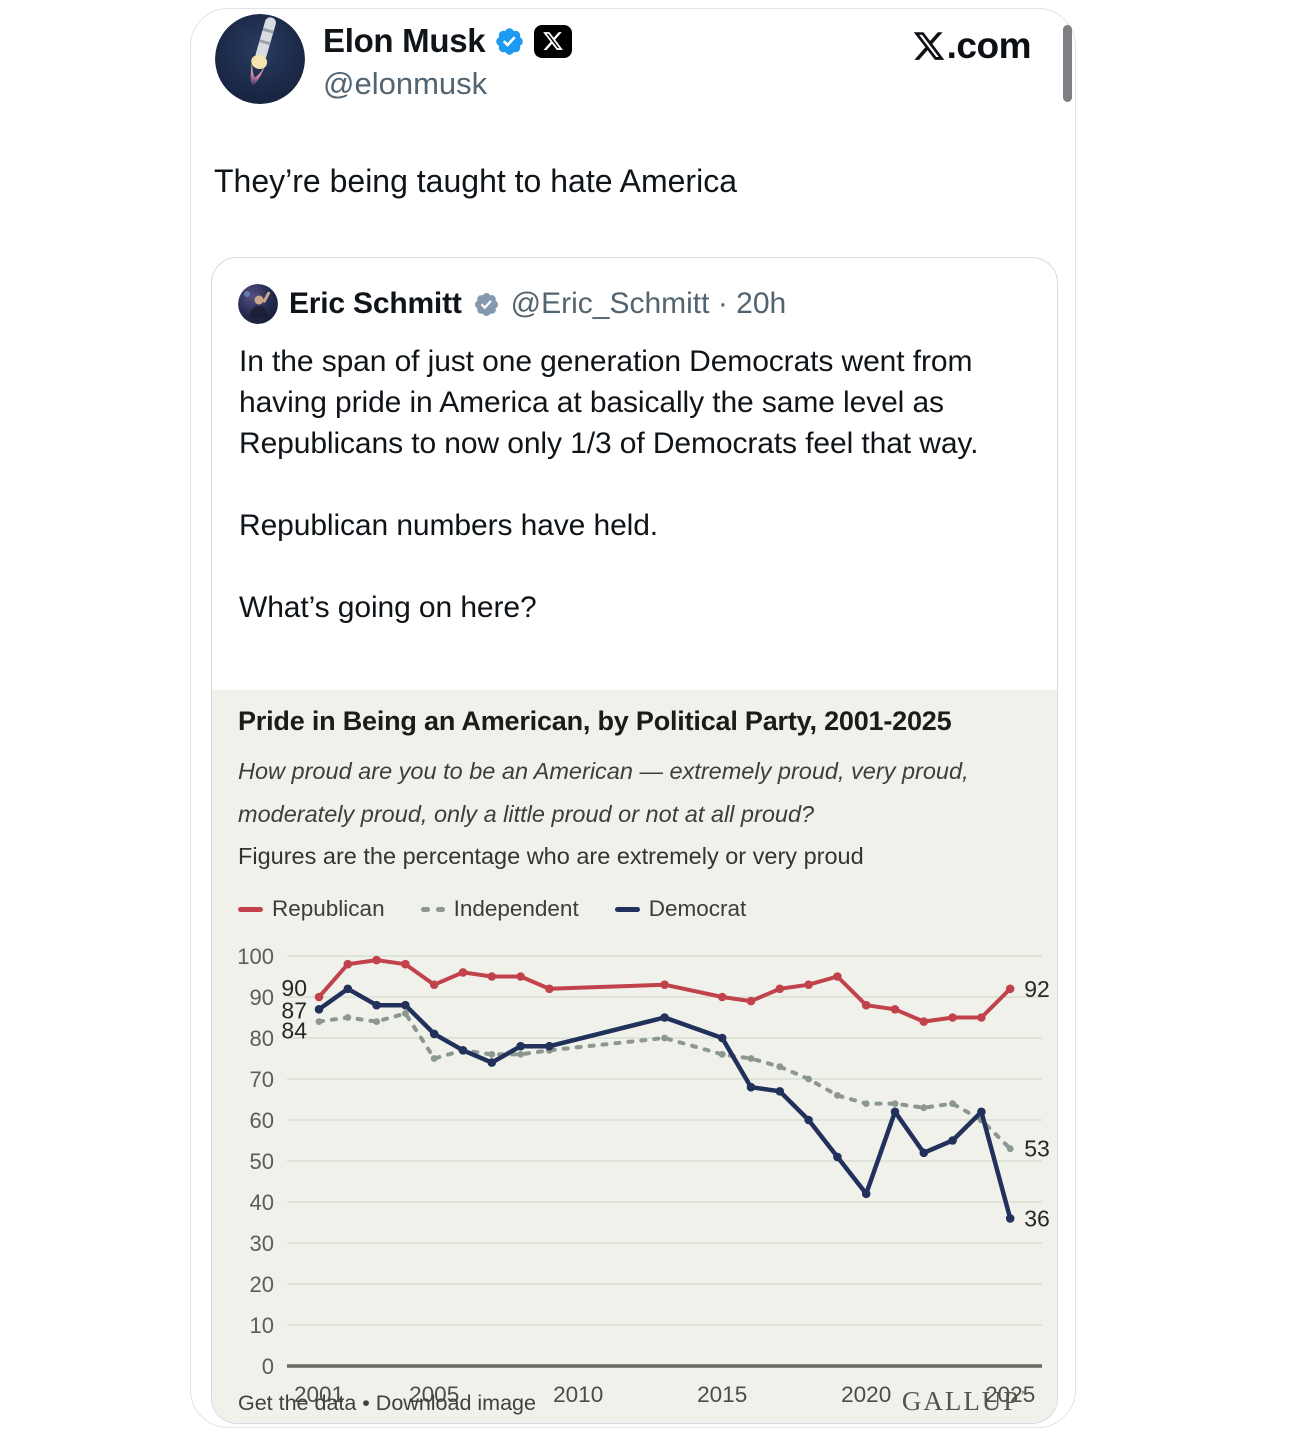  Describe the element at coordinates (722, 1394) in the screenshot. I see `svg-text: 2015` at that location.